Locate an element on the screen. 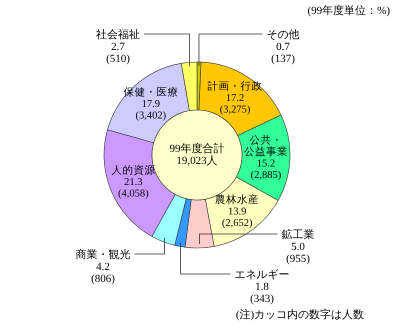 The width and height of the screenshot is (400, 330). data-label: 4.2 (806) is located at coordinates (103, 273).